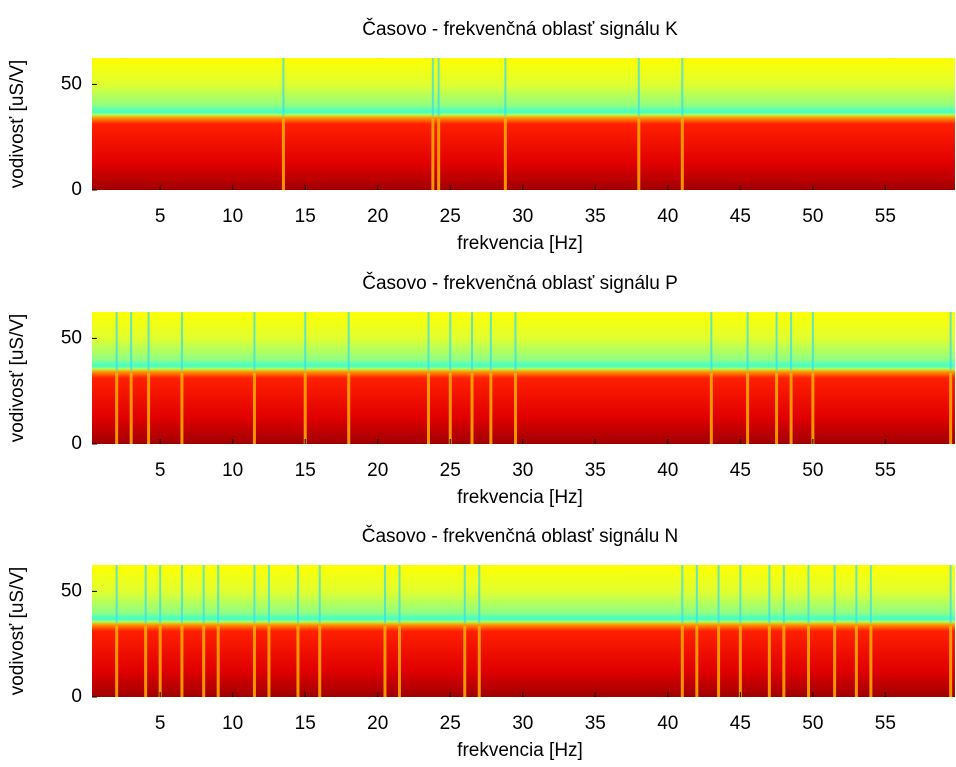 This screenshot has width=956, height=767. I want to click on chart-title: Časovo - frekvenčná oblasť signálu P, so click(520, 283).